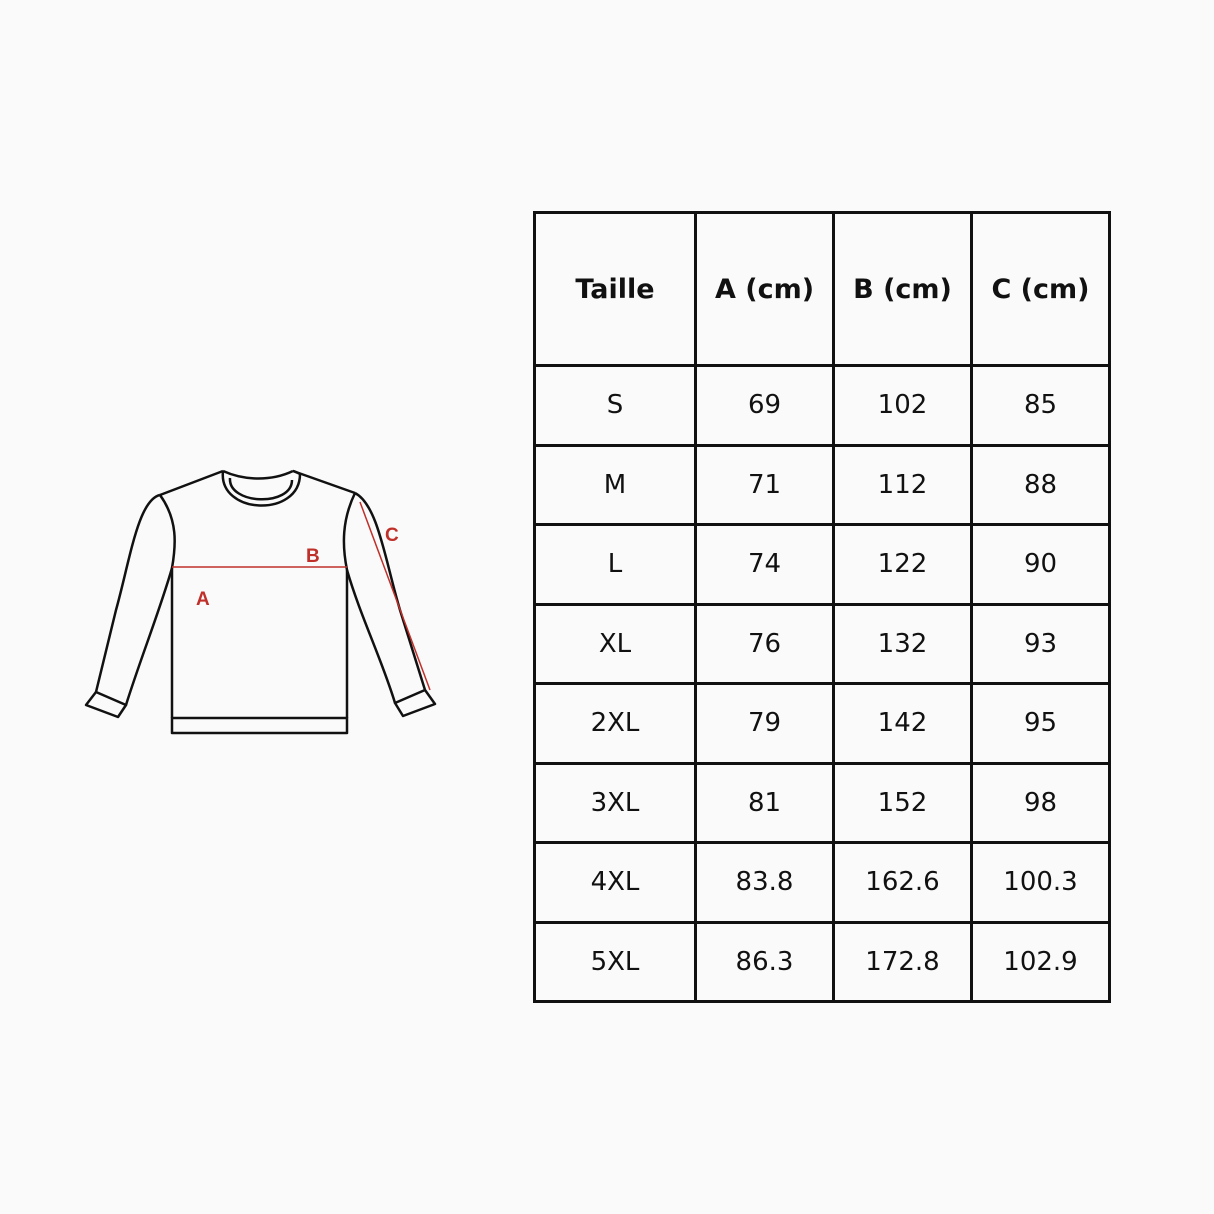  I want to click on measure-cell: 93, so click(1040, 643).